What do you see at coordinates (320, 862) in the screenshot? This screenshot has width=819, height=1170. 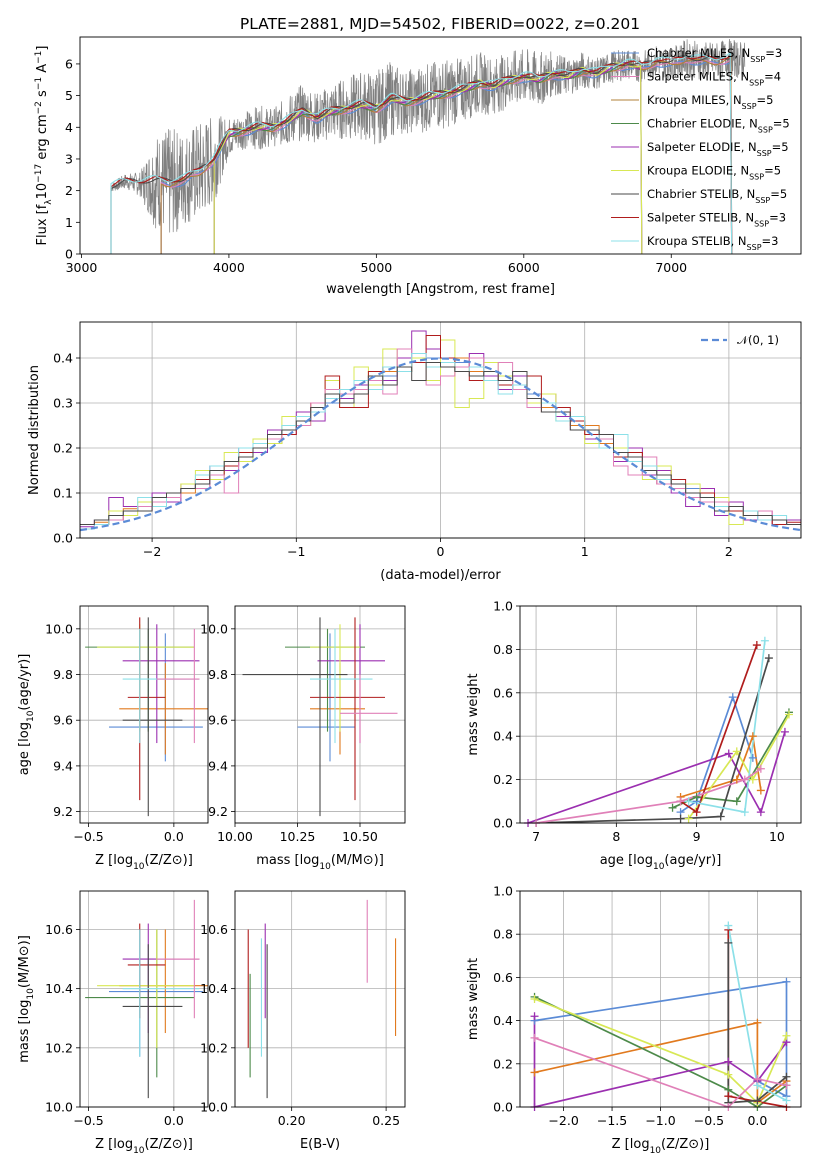 I see `x-axis-label: mass [log10(M/M⊙)]` at bounding box center [320, 862].